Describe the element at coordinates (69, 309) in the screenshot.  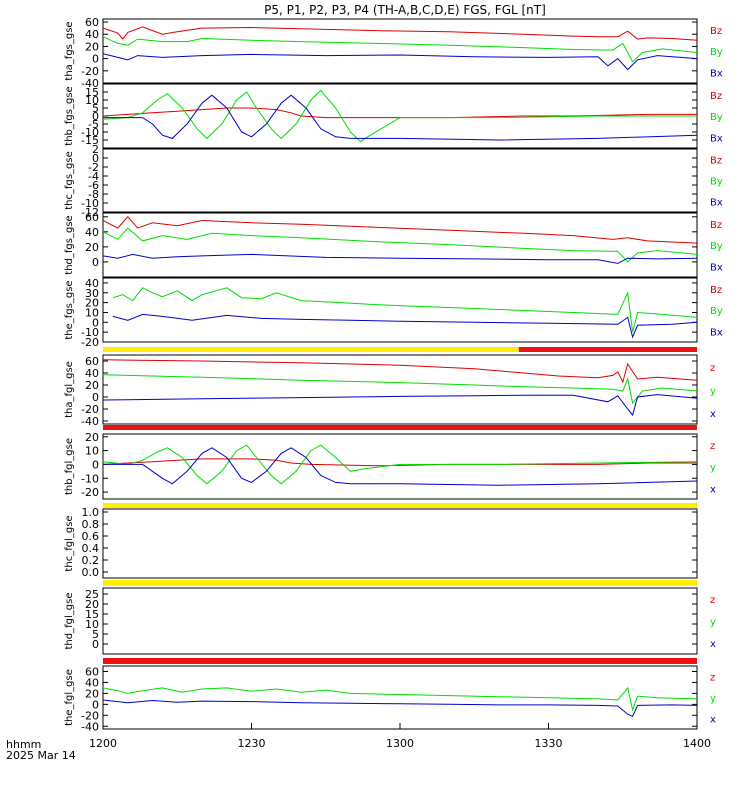
I see `y-axis-label: the_fgs_gse` at that location.